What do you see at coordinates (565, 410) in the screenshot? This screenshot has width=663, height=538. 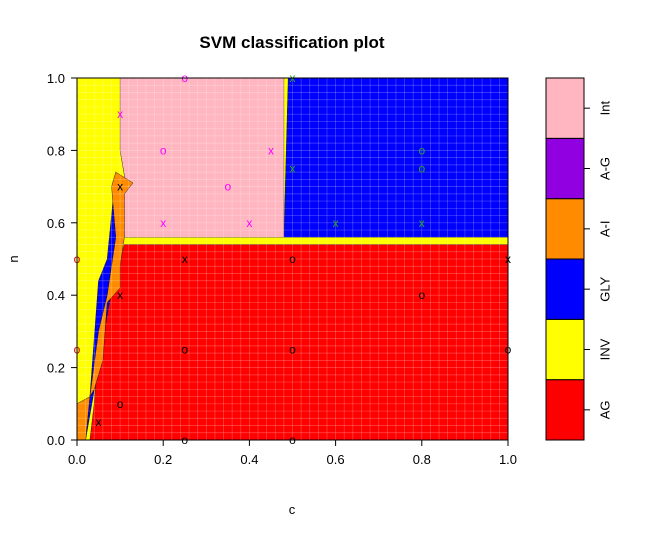 I see `legend-swatch-ag` at bounding box center [565, 410].